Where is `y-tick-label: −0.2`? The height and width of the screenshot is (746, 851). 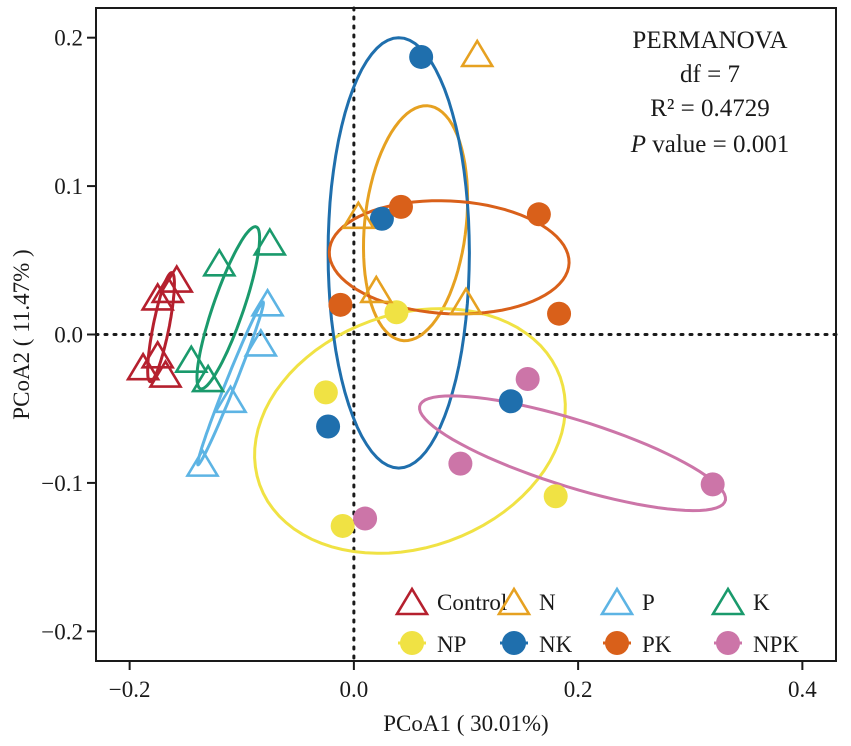 y-tick-label: −0.2 is located at coordinates (62, 631).